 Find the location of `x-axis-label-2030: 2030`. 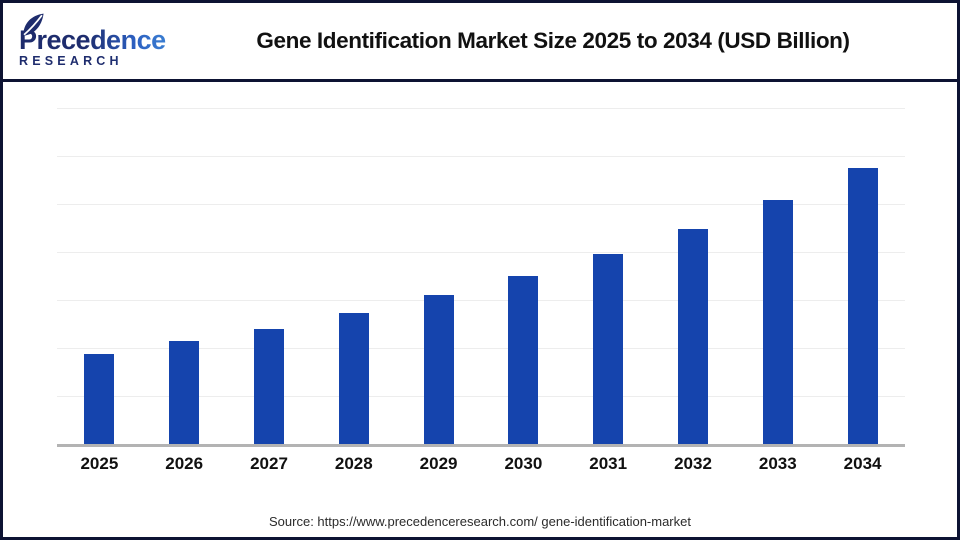

x-axis-label-2030: 2030 is located at coordinates (523, 463).